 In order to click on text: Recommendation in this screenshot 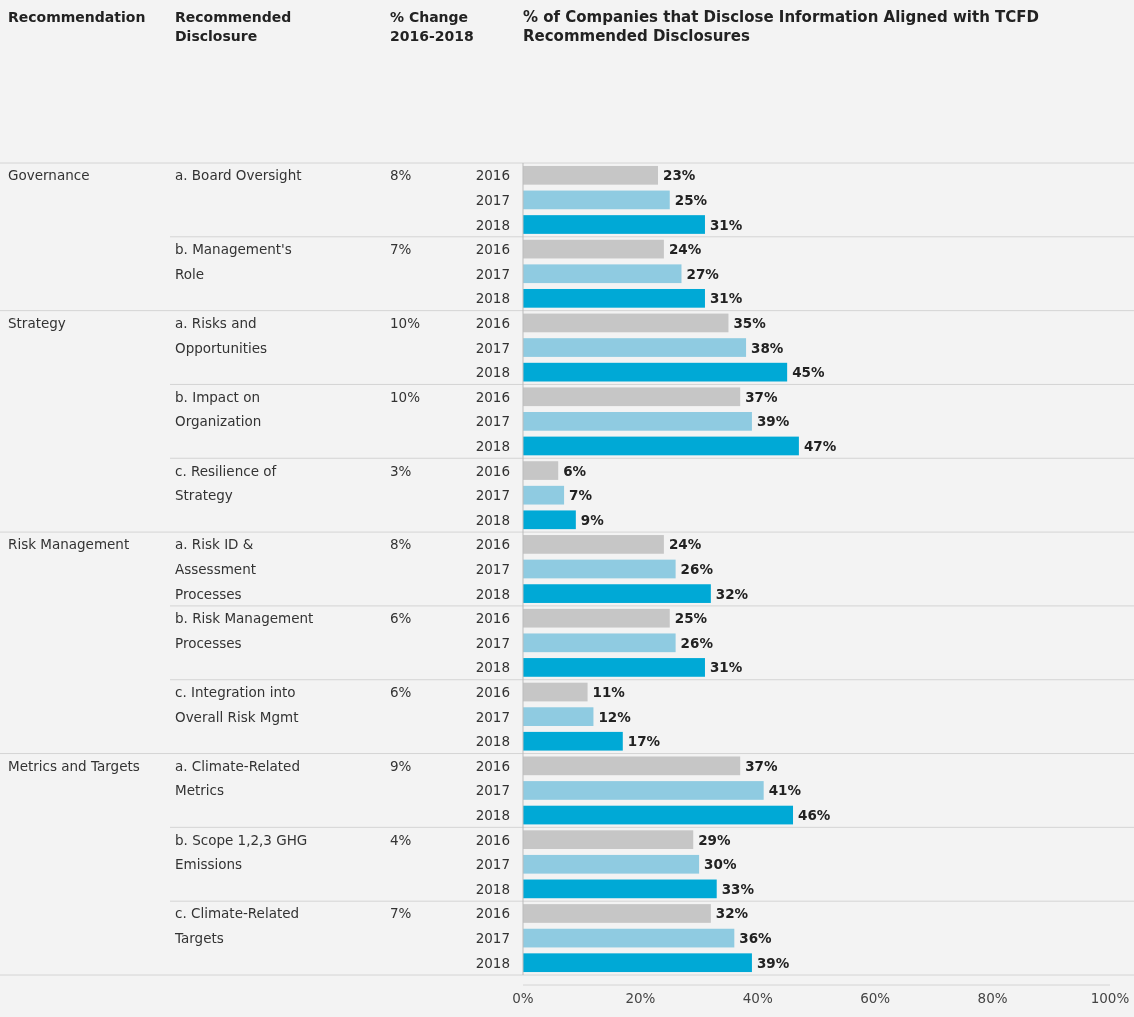, I will do `click(77, 17)`.